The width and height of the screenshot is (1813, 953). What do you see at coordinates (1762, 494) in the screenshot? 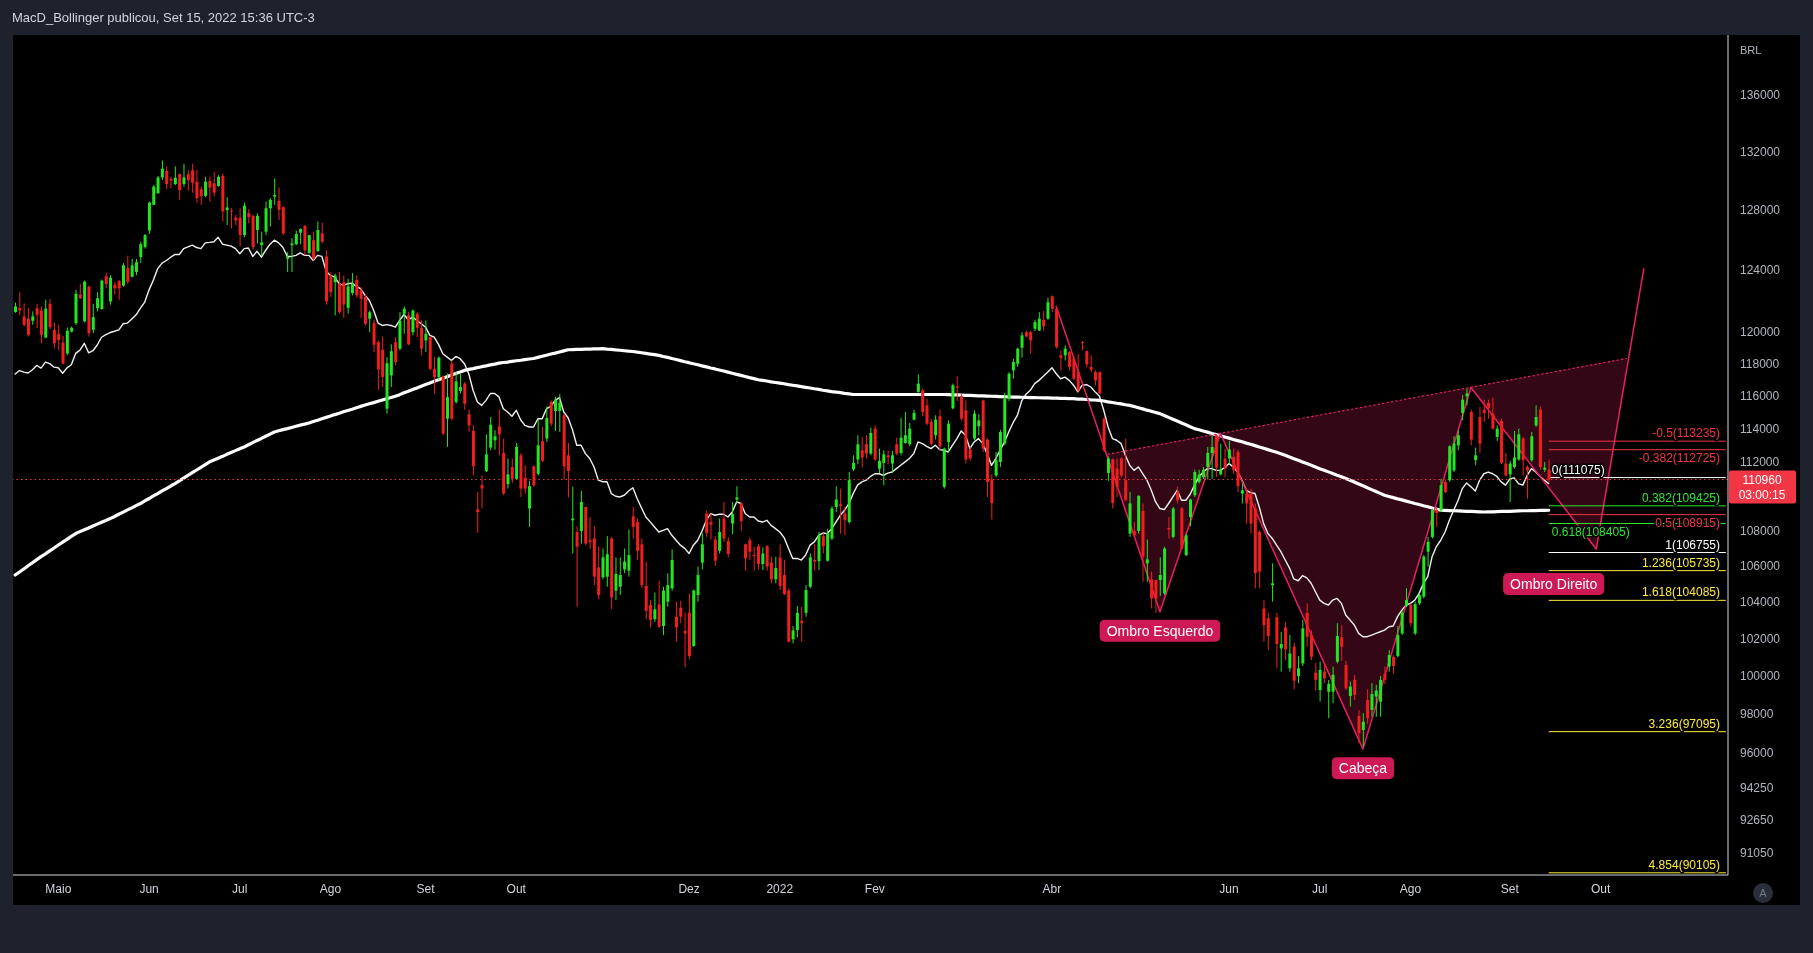
I see `text: 03:00:15` at bounding box center [1762, 494].